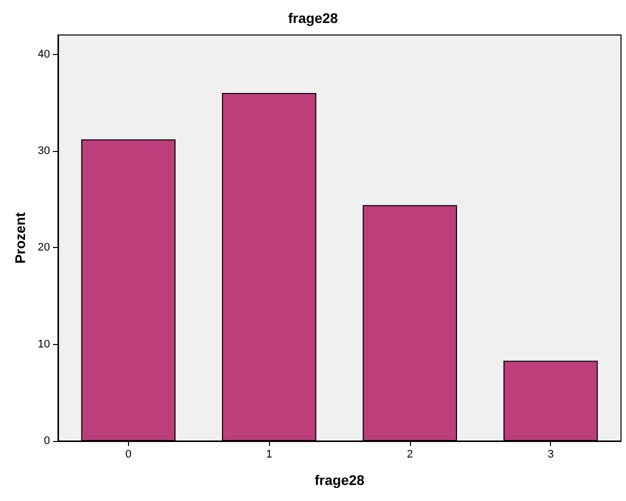 The image size is (626, 501). Describe the element at coordinates (47, 441) in the screenshot. I see `y-tick-label: 0` at that location.